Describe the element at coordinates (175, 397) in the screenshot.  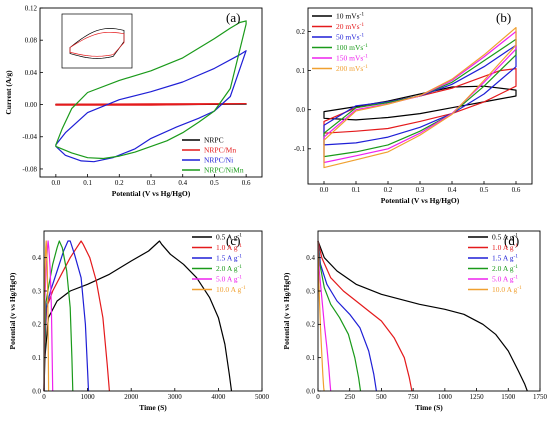
I see `x-tick-label: 3000` at that location.